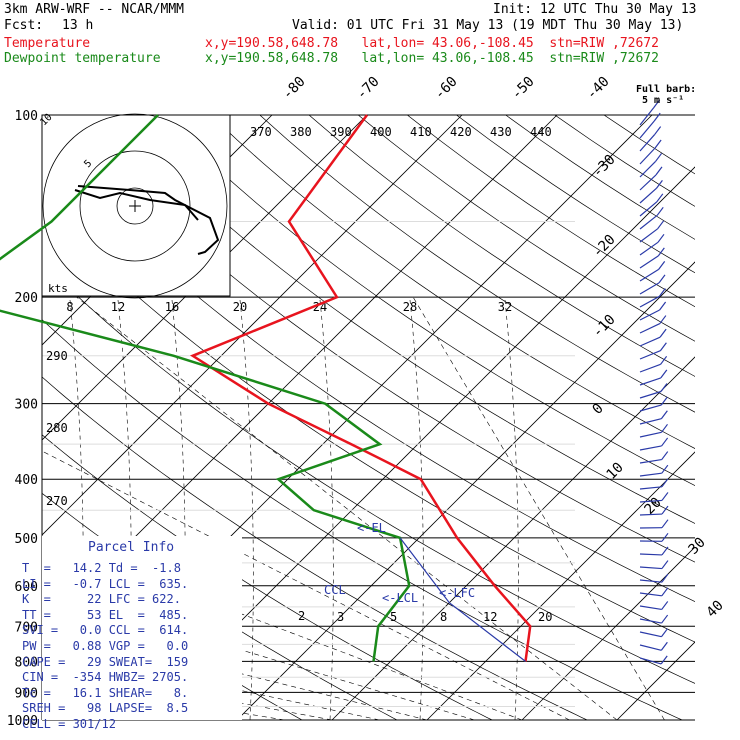 Image resolution: width=740 pixels, height=740 pixels. Describe the element at coordinates (595, 9) in the screenshot. I see `init-time: Init: 12 UTC Thu 30 May 13` at that location.